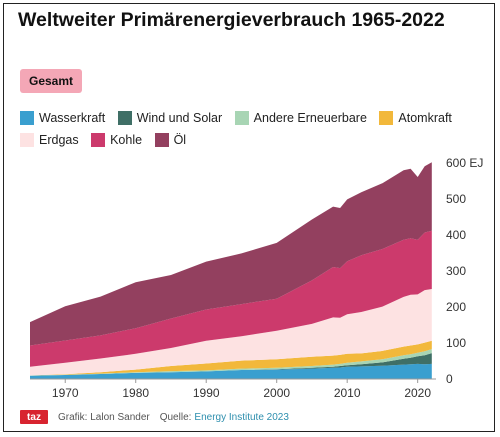 The width and height of the screenshot is (500, 437). What do you see at coordinates (276, 393) in the screenshot?
I see `x-tick-label: 2000` at bounding box center [276, 393].